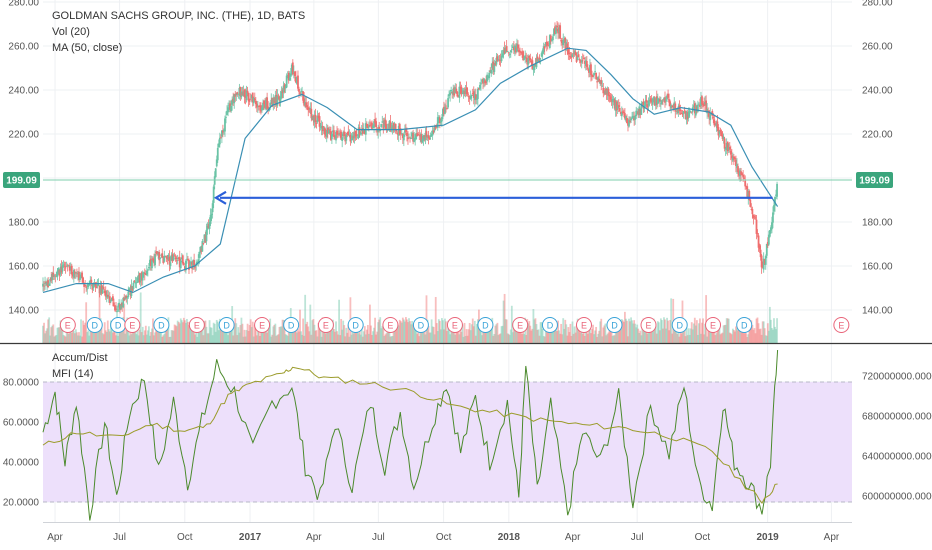 This screenshot has height=550, width=932. What do you see at coordinates (87, 48) in the screenshot?
I see `ma-indicator-label: MA (50, close)` at bounding box center [87, 48].